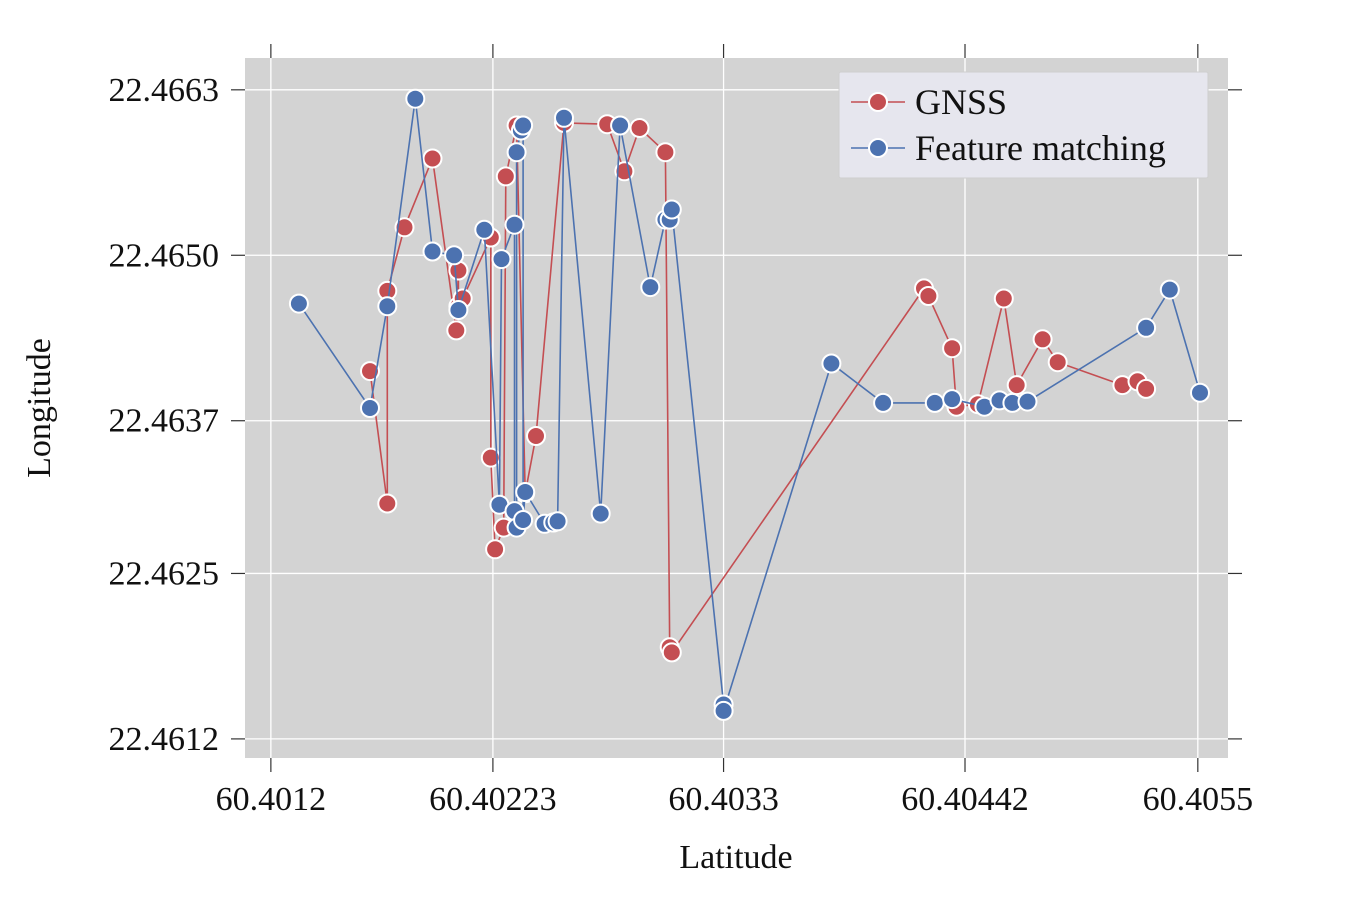 The image size is (1357, 906). Describe the element at coordinates (164, 90) in the screenshot. I see `y-tick-label: 22.4663` at that location.